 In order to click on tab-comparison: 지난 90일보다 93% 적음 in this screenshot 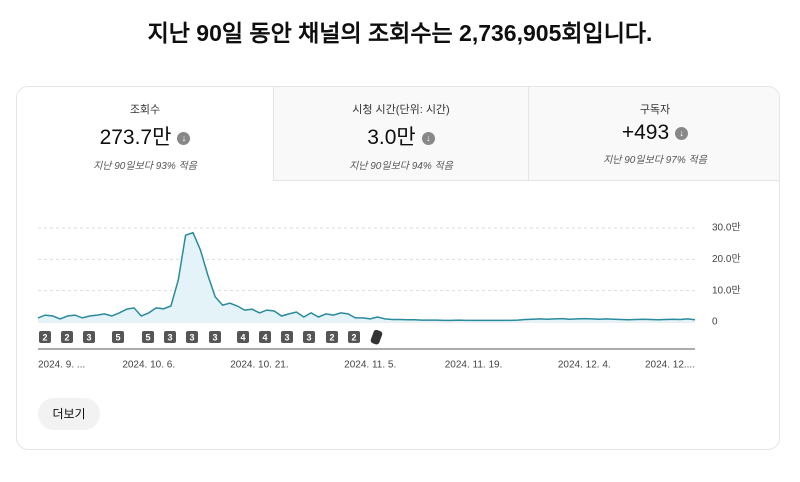, I will do `click(145, 166)`.